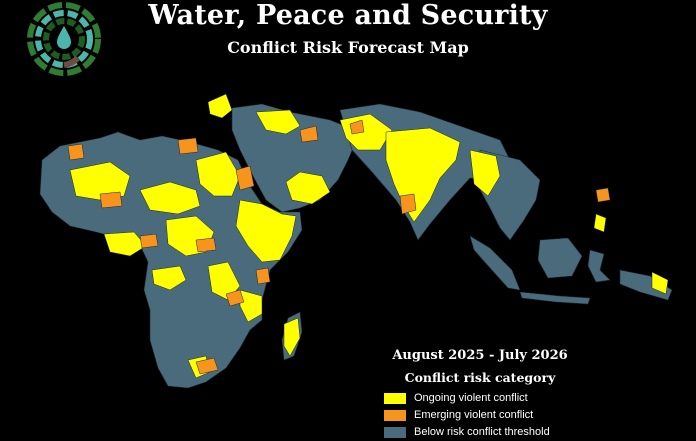 This screenshot has height=441, width=696. Describe the element at coordinates (646, 285) in the screenshot. I see `papua-island` at that location.